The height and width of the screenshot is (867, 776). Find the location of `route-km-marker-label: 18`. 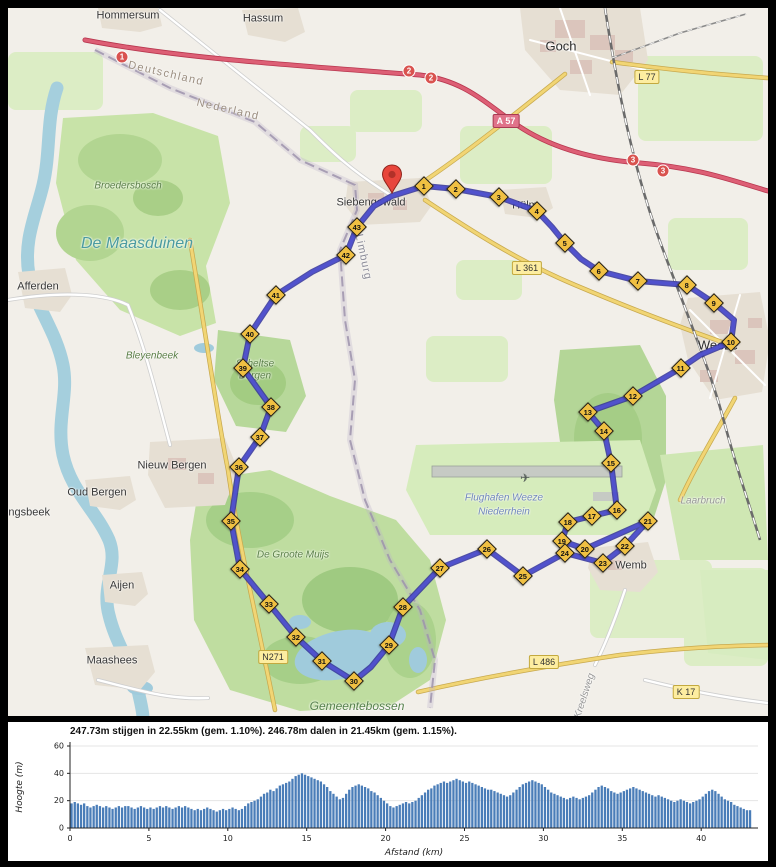

route-km-marker-label: 18 is located at coordinates (568, 522).